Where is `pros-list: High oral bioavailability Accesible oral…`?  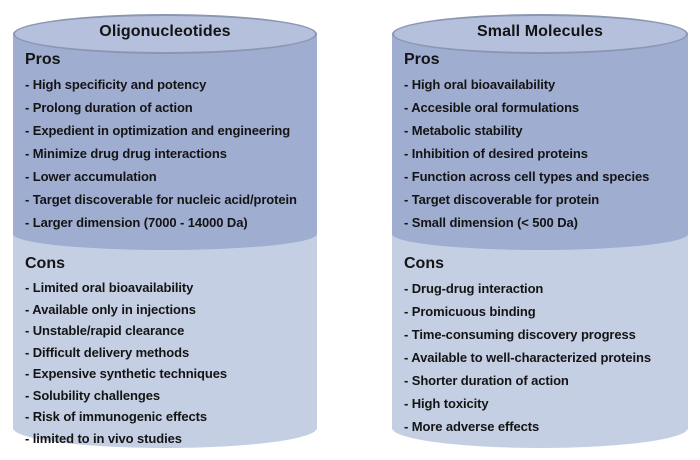 pros-list: High oral bioavailability Accesible oral… is located at coordinates (545, 153).